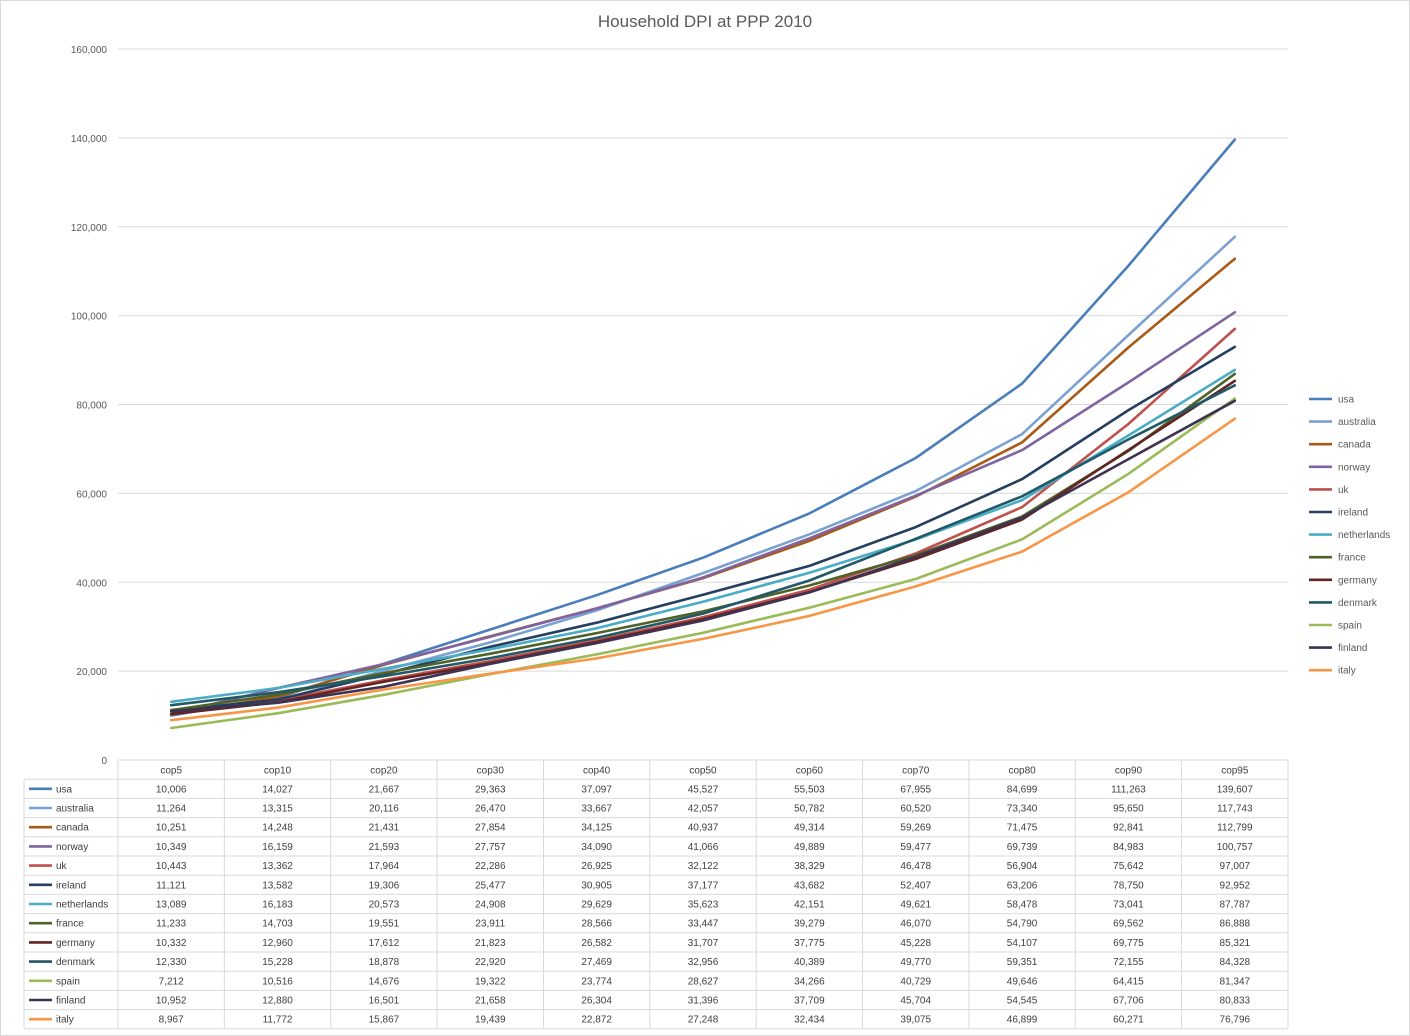  Describe the element at coordinates (104, 761) in the screenshot. I see `y-tick-label: 0` at that location.